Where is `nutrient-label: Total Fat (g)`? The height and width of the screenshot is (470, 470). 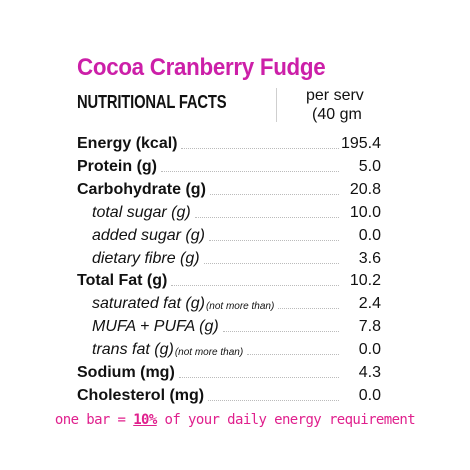
nutrient-label: Total Fat (g) is located at coordinates (122, 281).